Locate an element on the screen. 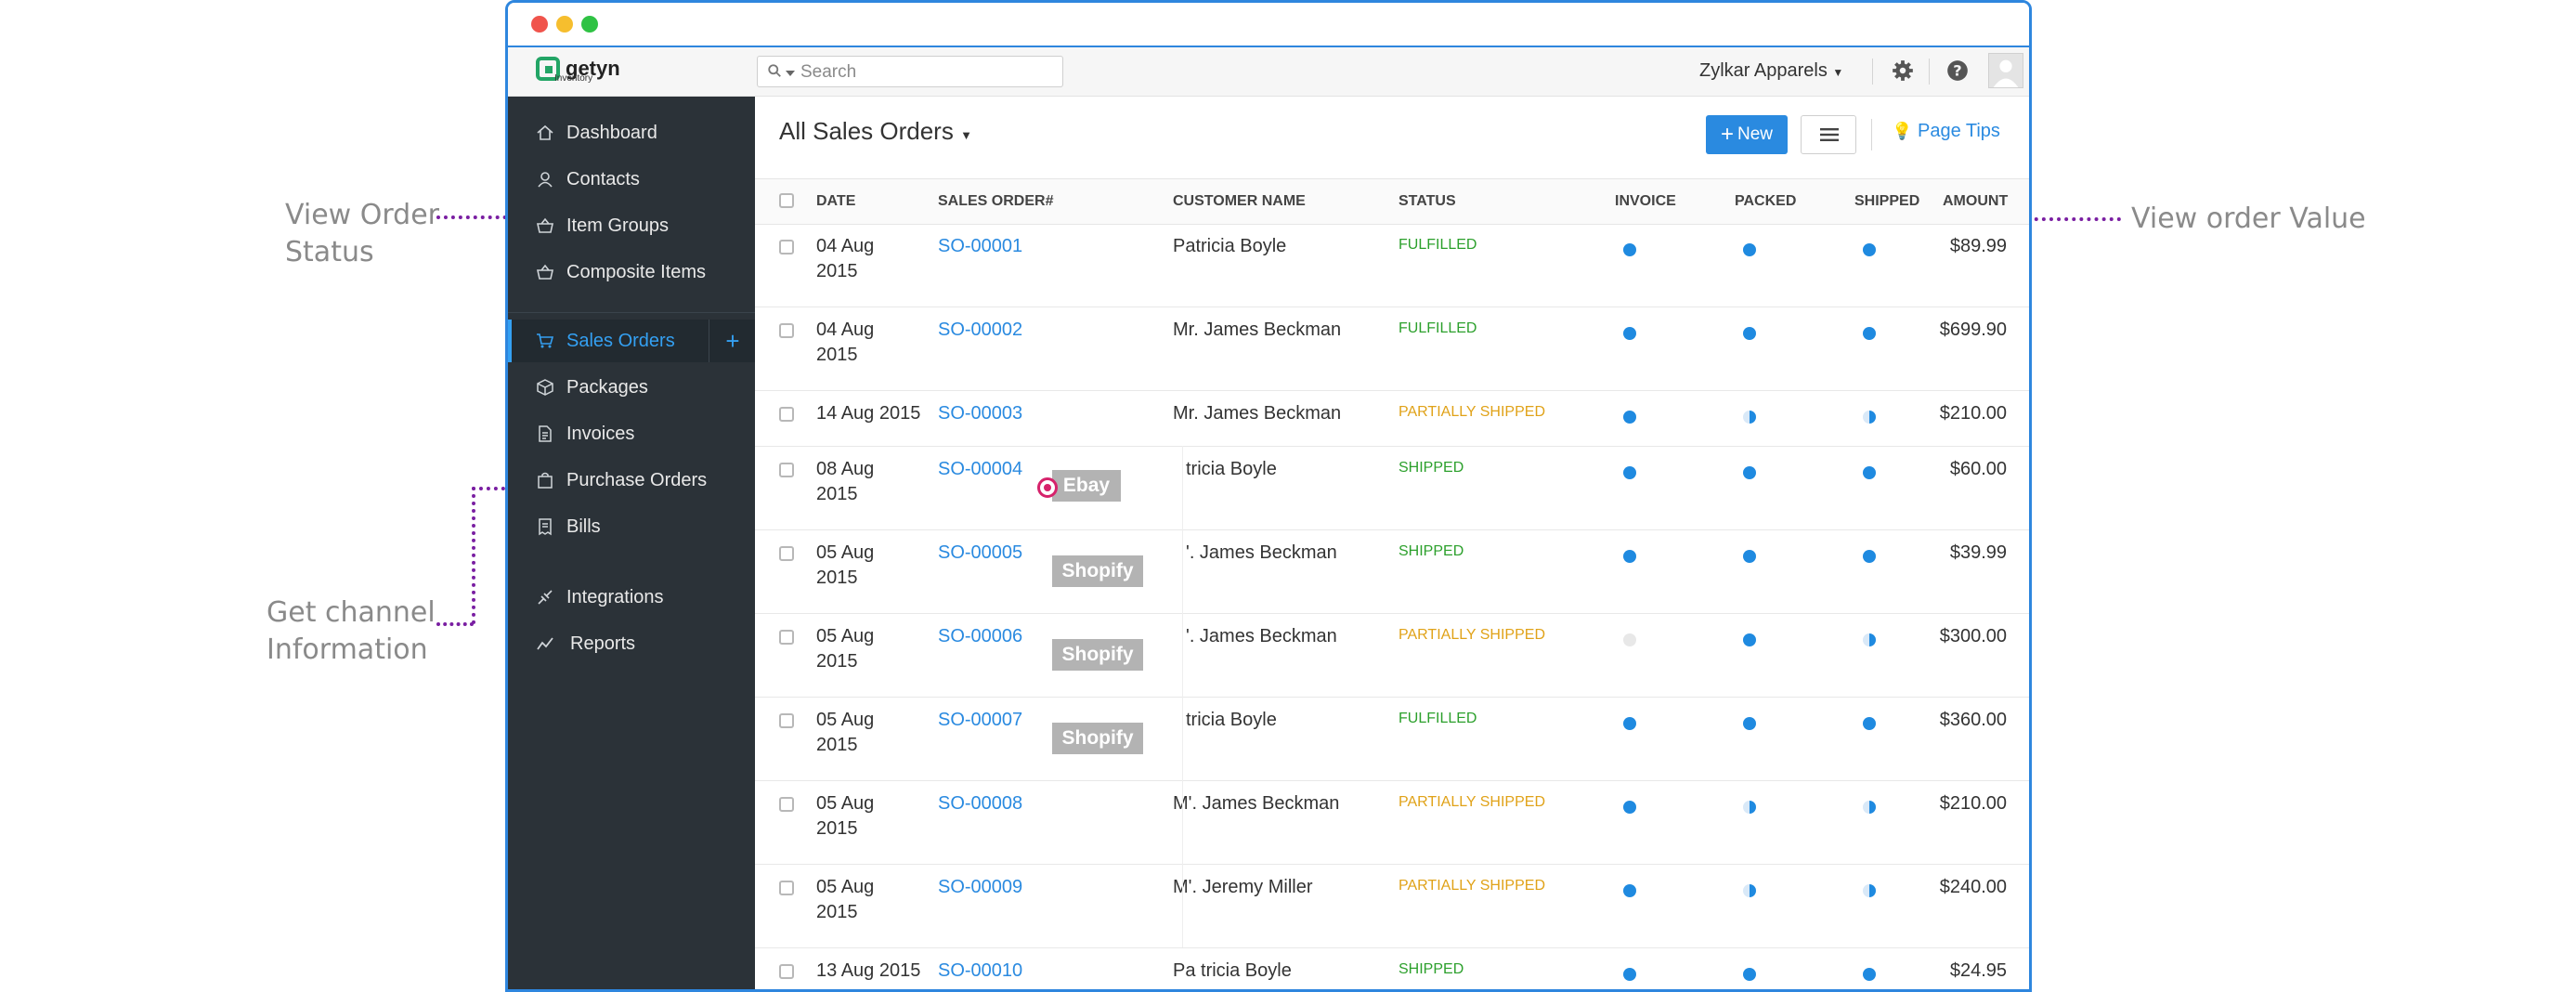 This screenshot has height=992, width=2576. sales-order-link: SO-00006 is located at coordinates (980, 636).